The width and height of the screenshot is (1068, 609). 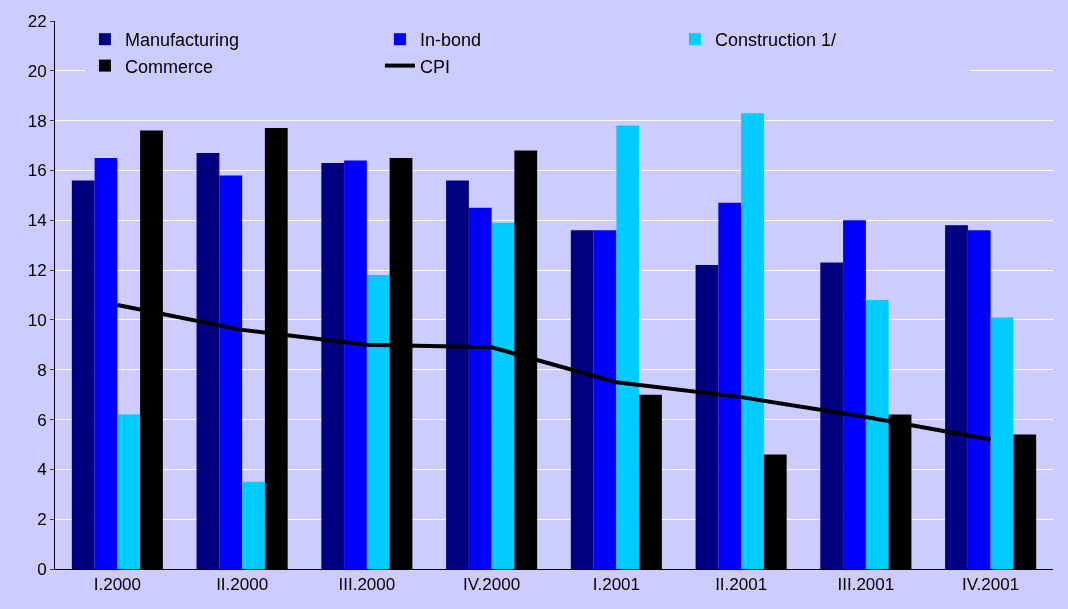 I want to click on x-tick-label: IV.2001, so click(x=991, y=585).